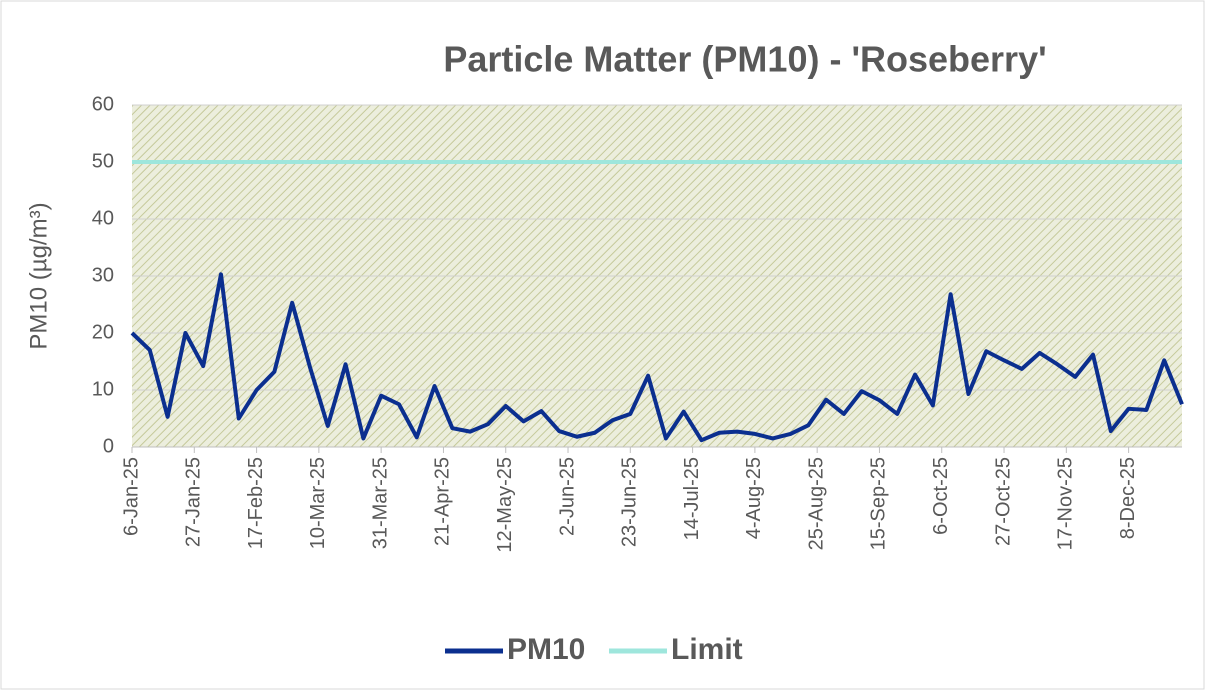 The width and height of the screenshot is (1205, 695). I want to click on y-tick-label: 60, so click(103, 104).